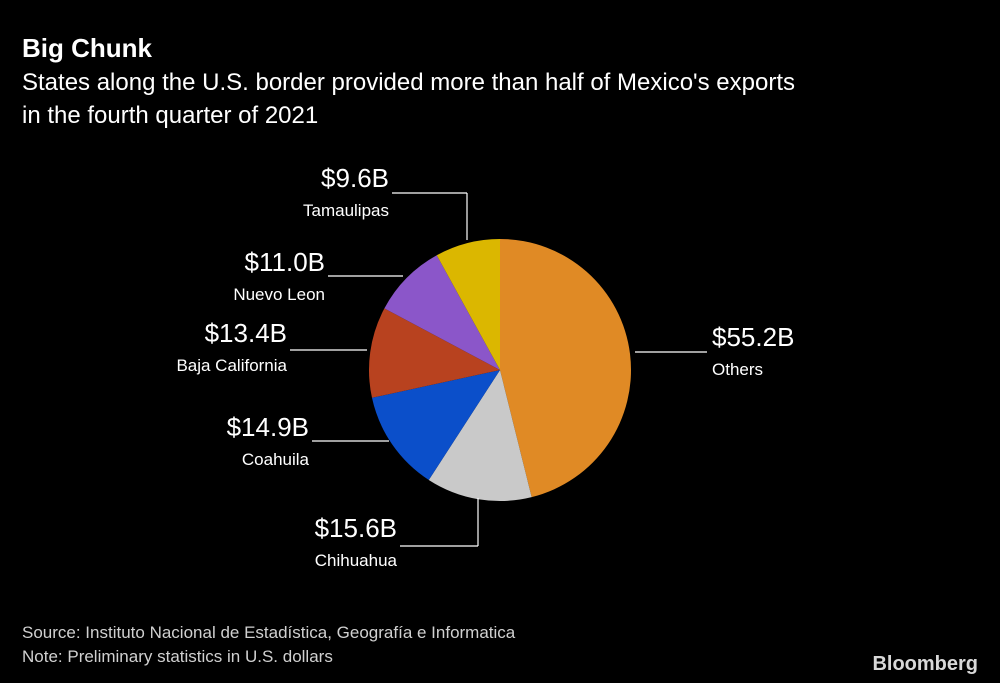  I want to click on data-label: $13.4B, so click(246, 333).